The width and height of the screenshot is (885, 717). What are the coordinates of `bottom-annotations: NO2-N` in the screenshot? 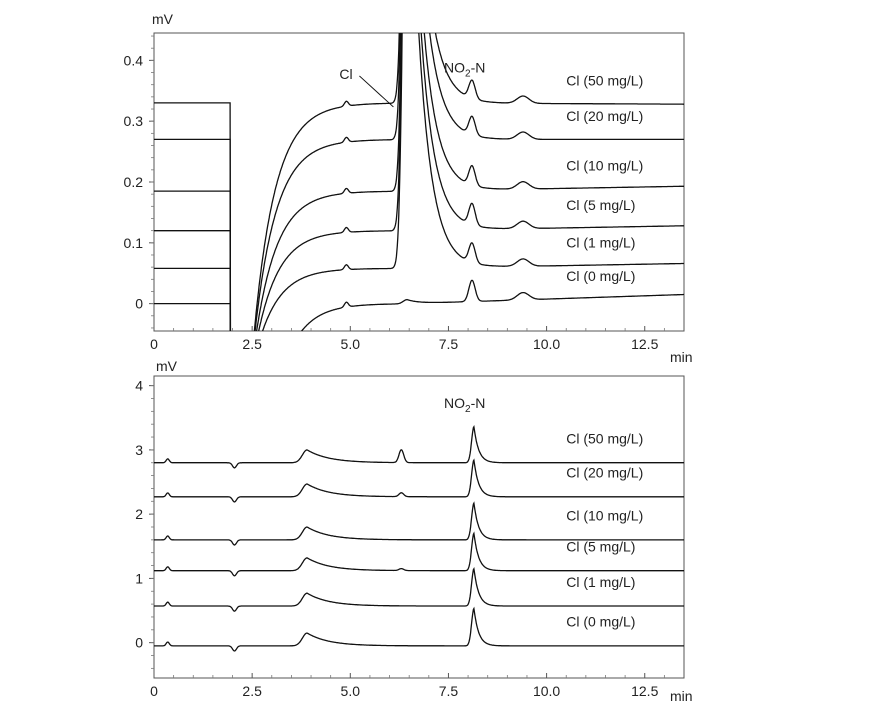 It's located at (464, 405).